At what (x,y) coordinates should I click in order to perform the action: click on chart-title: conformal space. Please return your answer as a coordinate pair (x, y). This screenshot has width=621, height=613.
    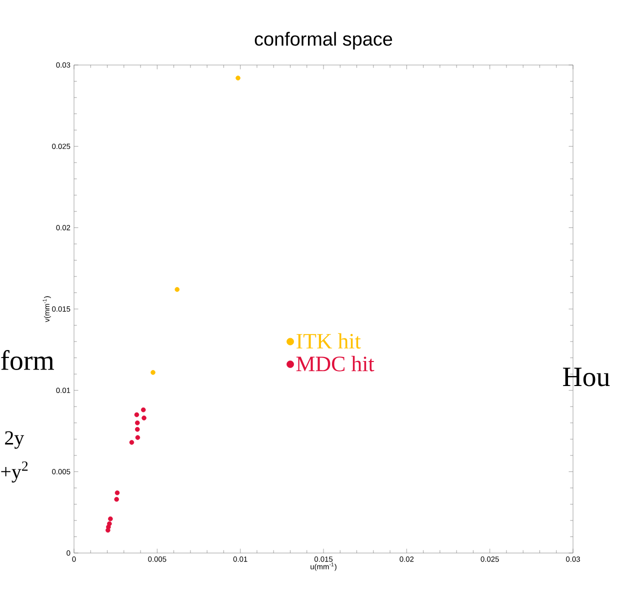
    Looking at the image, I should click on (323, 41).